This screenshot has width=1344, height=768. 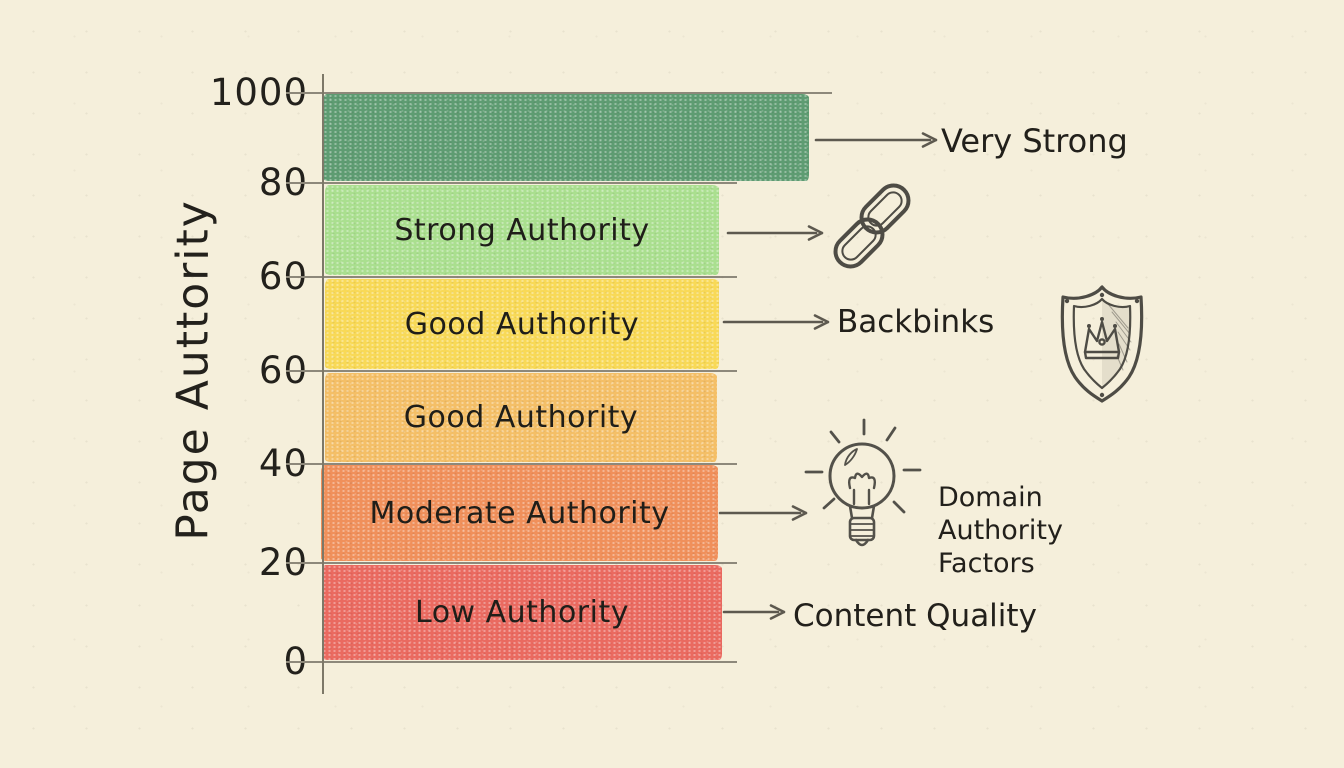 I want to click on annotation-line: Domain Authority, so click(x=1000, y=514).